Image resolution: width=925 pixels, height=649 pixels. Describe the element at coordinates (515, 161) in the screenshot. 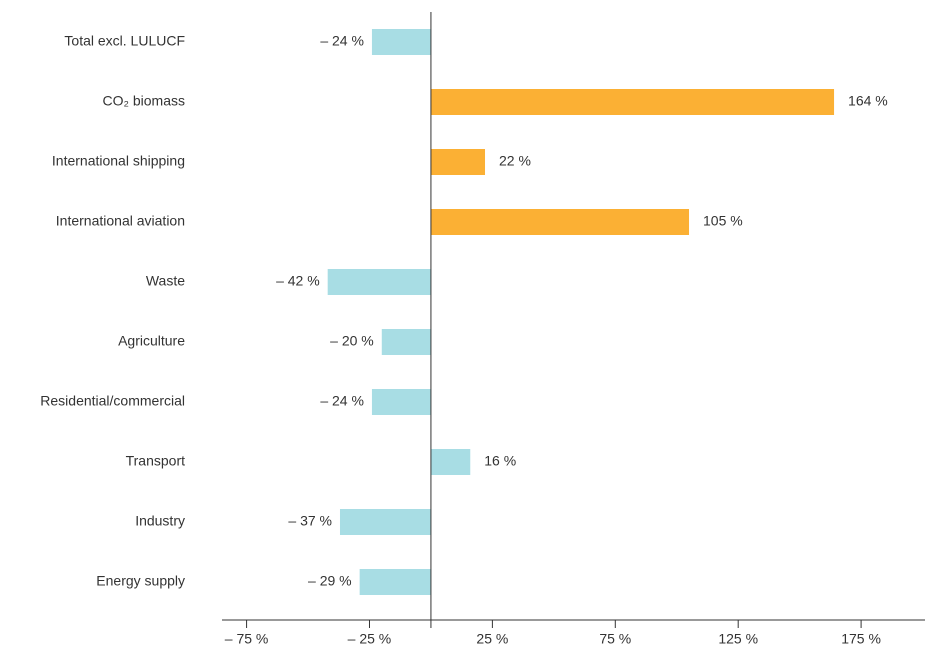

I see `value-label: 22 %` at that location.